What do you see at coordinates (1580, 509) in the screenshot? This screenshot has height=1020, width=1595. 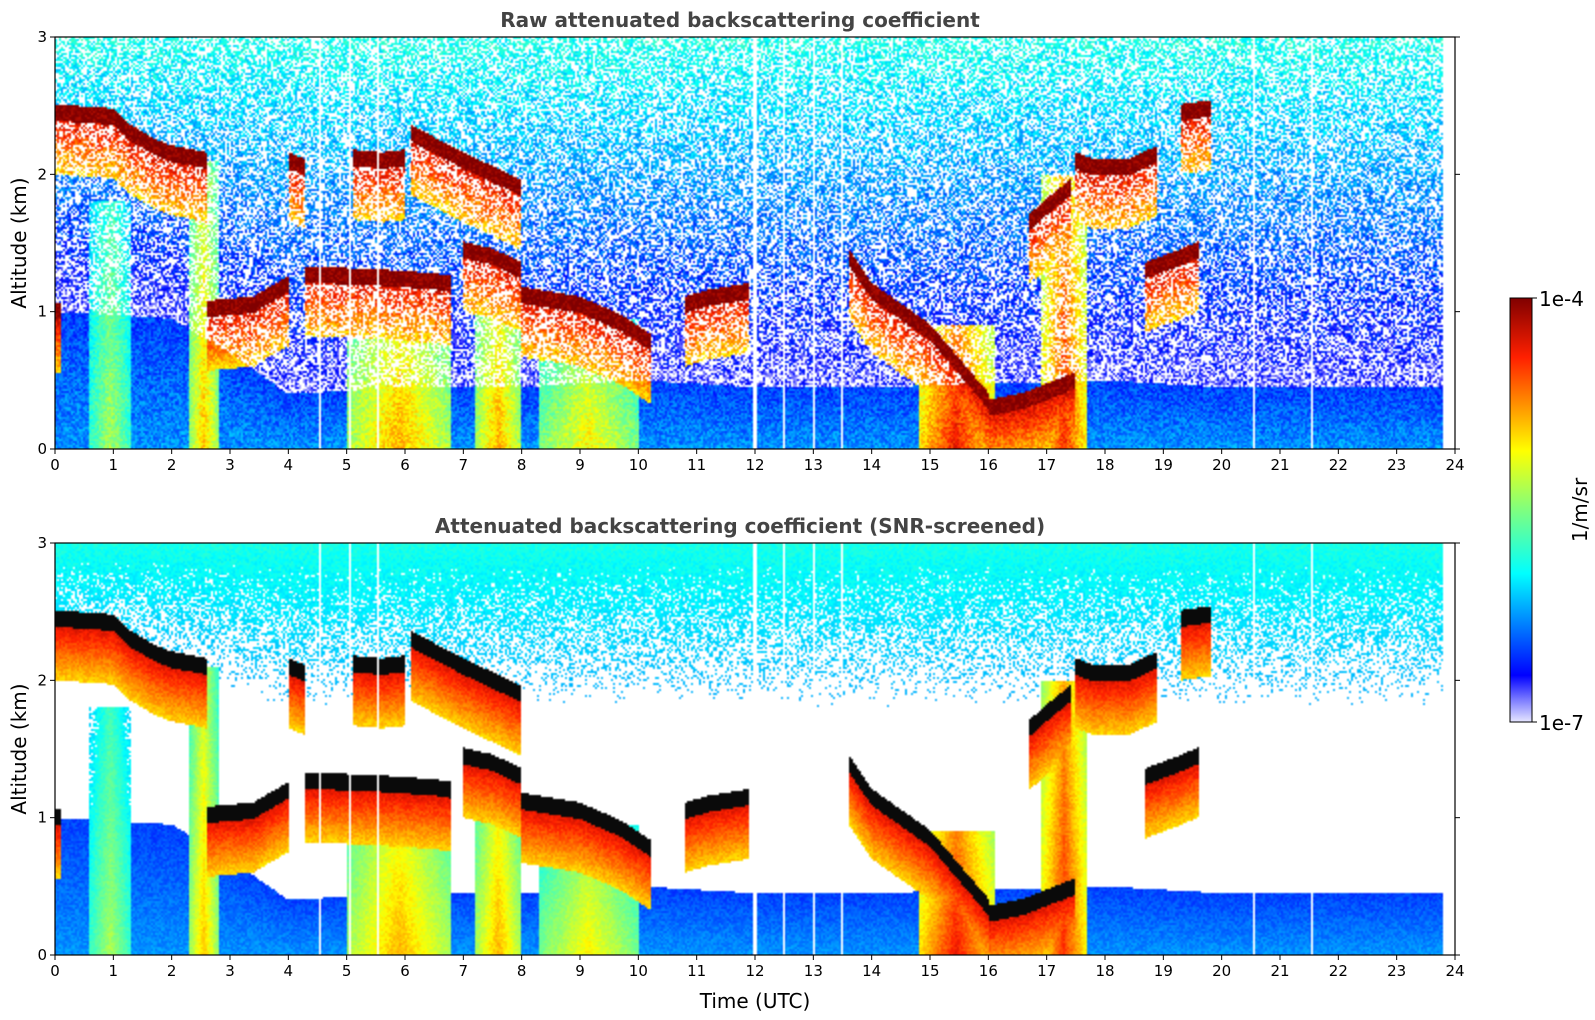 I see `colorbar-unit-label: 1/m/sr` at bounding box center [1580, 509].